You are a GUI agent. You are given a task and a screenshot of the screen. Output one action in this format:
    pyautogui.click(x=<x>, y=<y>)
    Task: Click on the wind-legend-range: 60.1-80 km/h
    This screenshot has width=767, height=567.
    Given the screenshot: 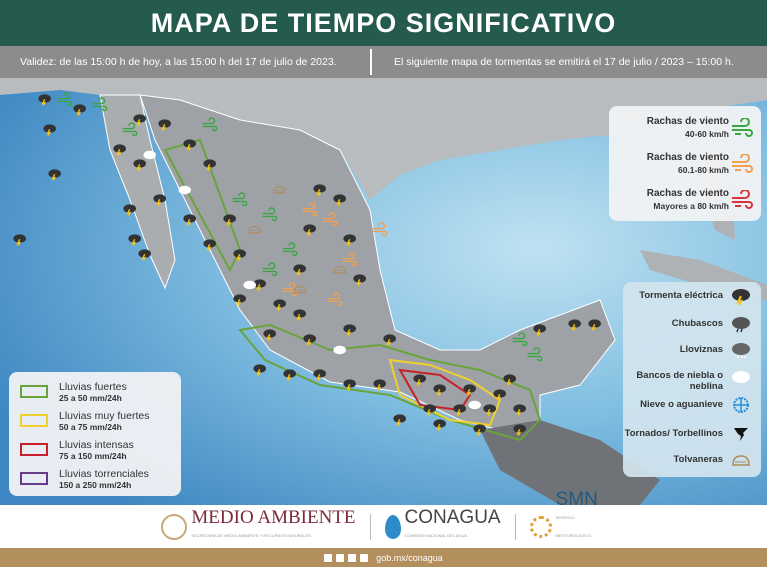 What is the action you would take?
    pyautogui.click(x=703, y=170)
    